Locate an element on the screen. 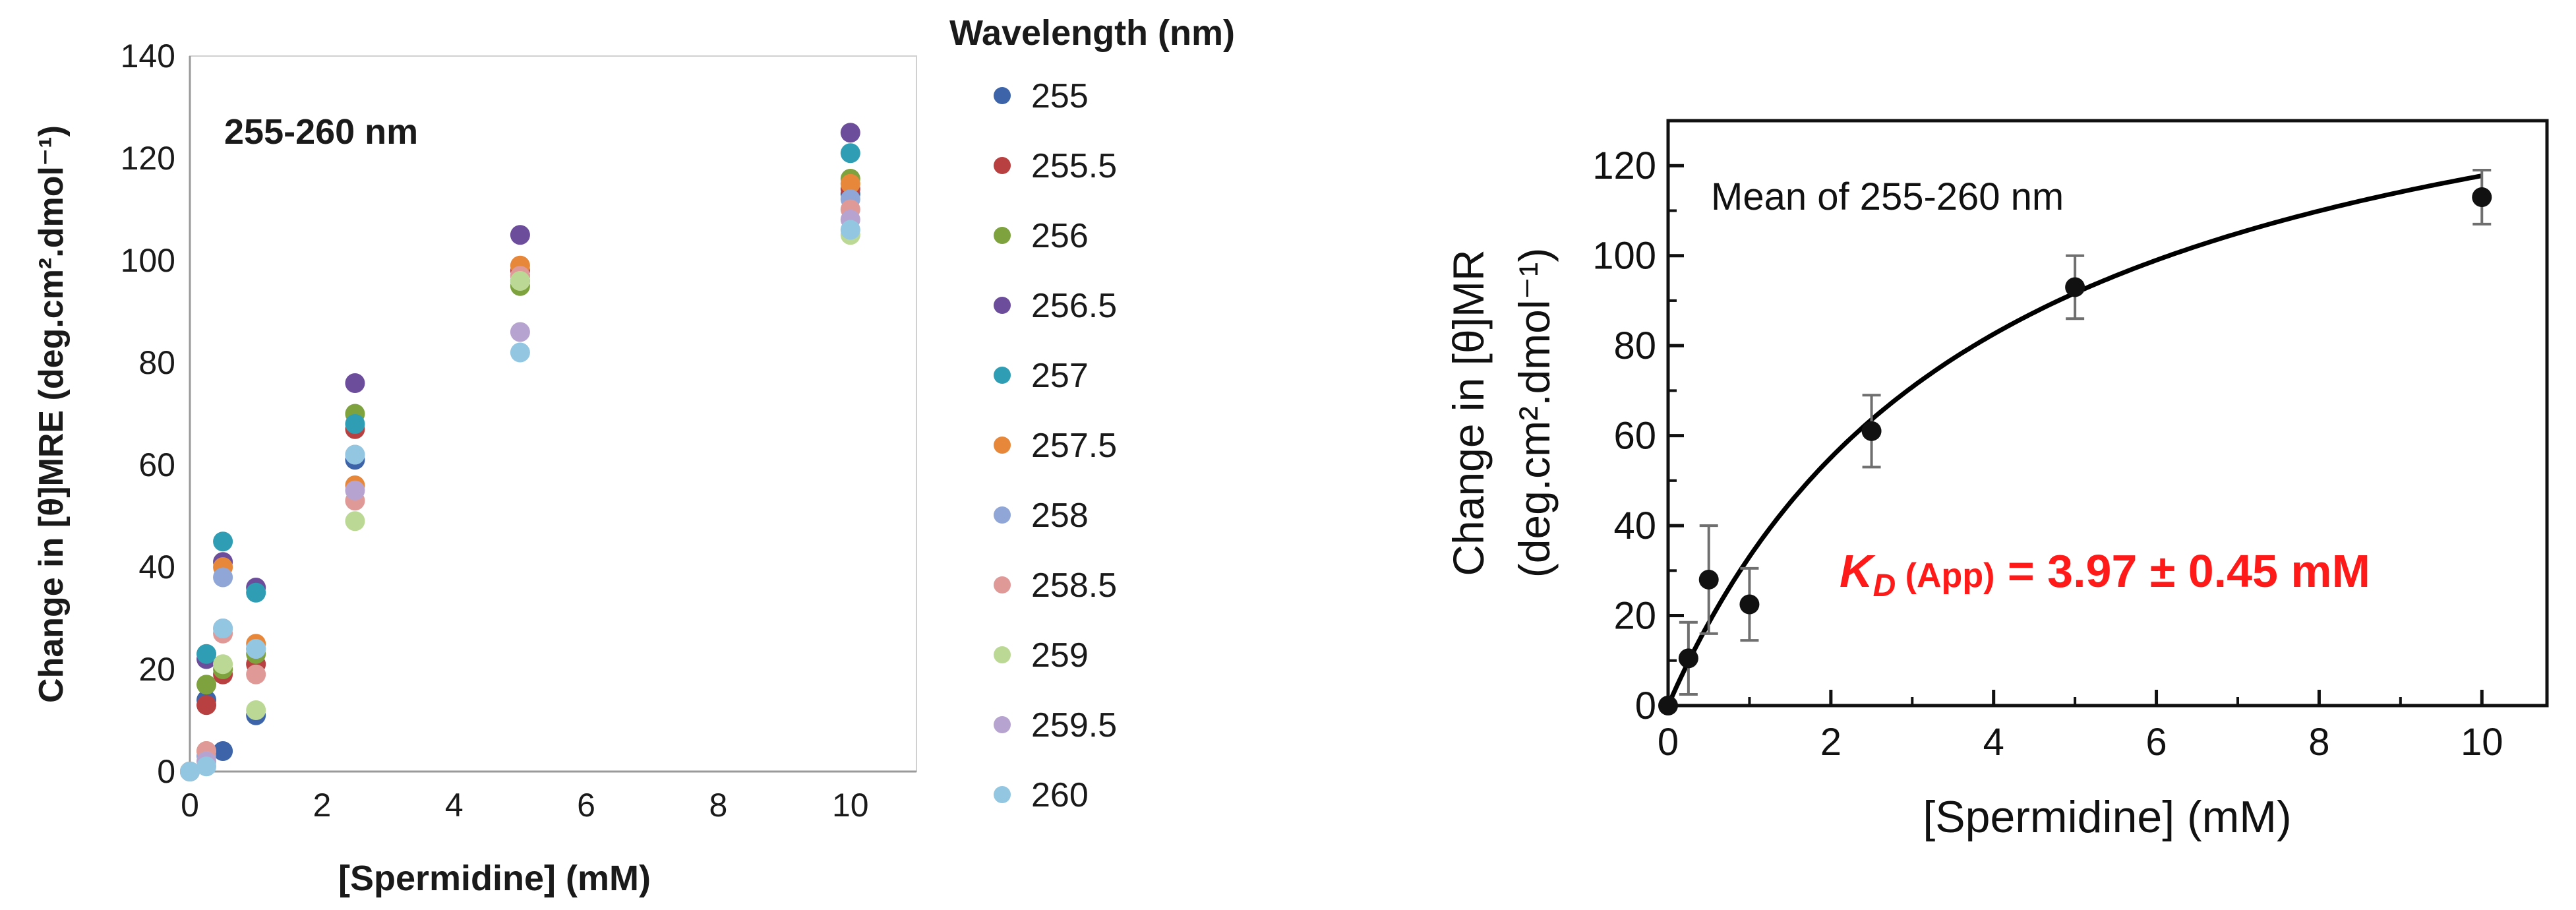  left-chart-title: 255-260 nm is located at coordinates (321, 132).